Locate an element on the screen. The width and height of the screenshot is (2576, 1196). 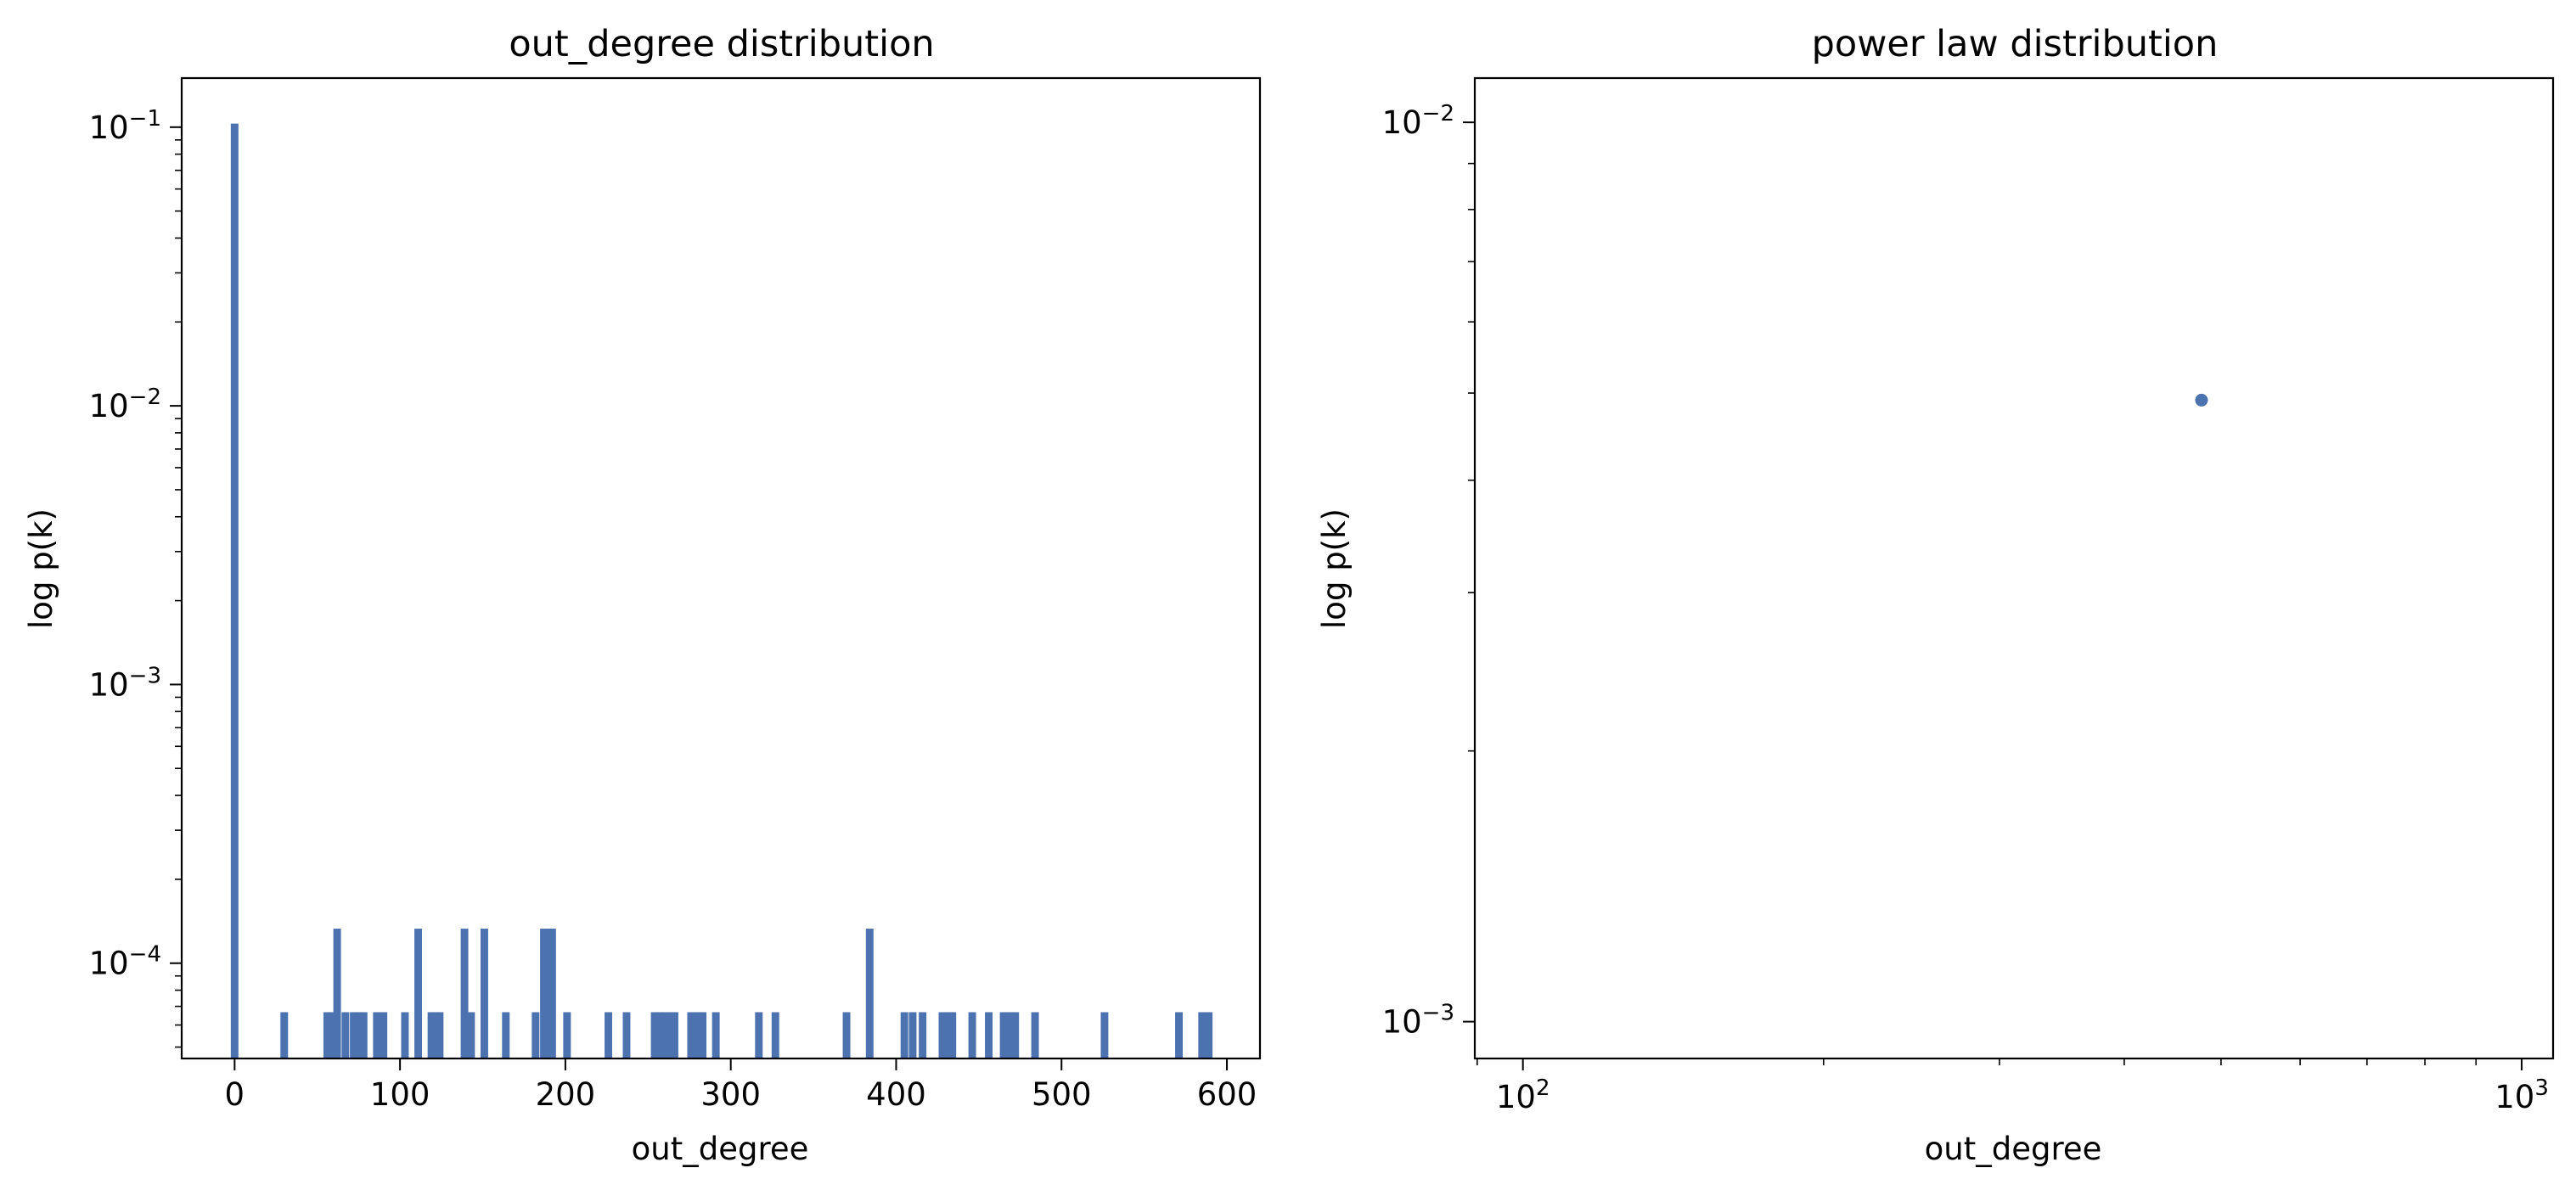
x-axis-ticks: 10² 10³ is located at coordinates (2012, 1086).